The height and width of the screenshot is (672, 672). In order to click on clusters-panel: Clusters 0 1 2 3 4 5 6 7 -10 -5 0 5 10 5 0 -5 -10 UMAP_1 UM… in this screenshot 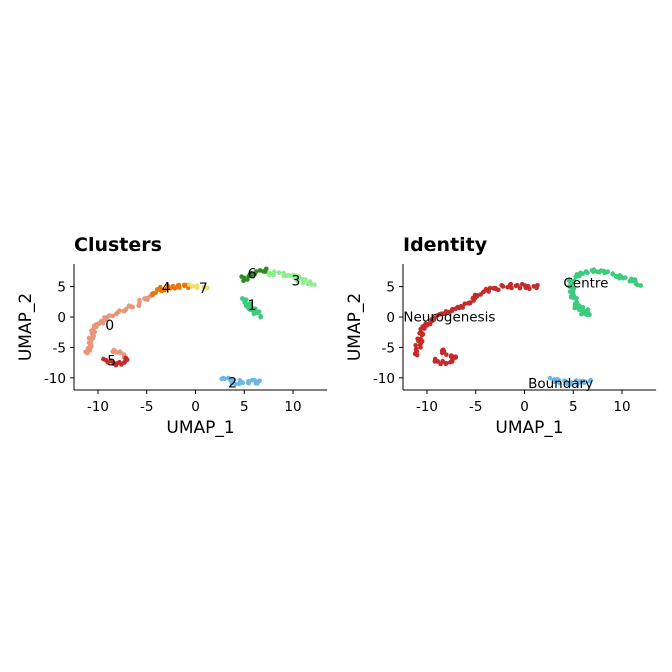, I will do `click(172, 336)`.